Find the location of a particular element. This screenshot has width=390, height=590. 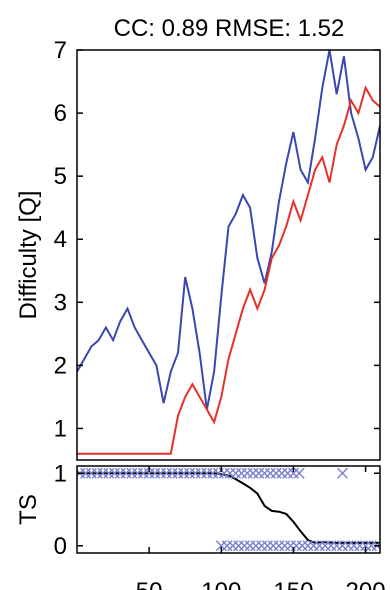

y-tick-label: 5 is located at coordinates (60, 176).